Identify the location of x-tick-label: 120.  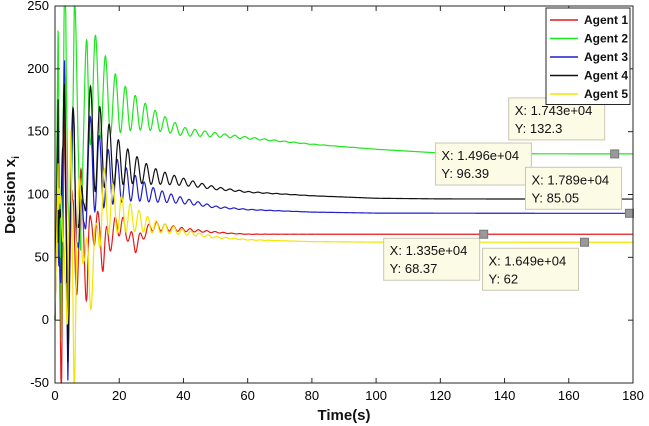
(440, 395).